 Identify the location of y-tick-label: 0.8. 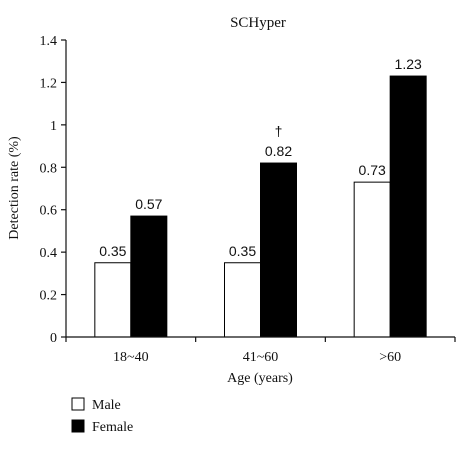
(49, 168).